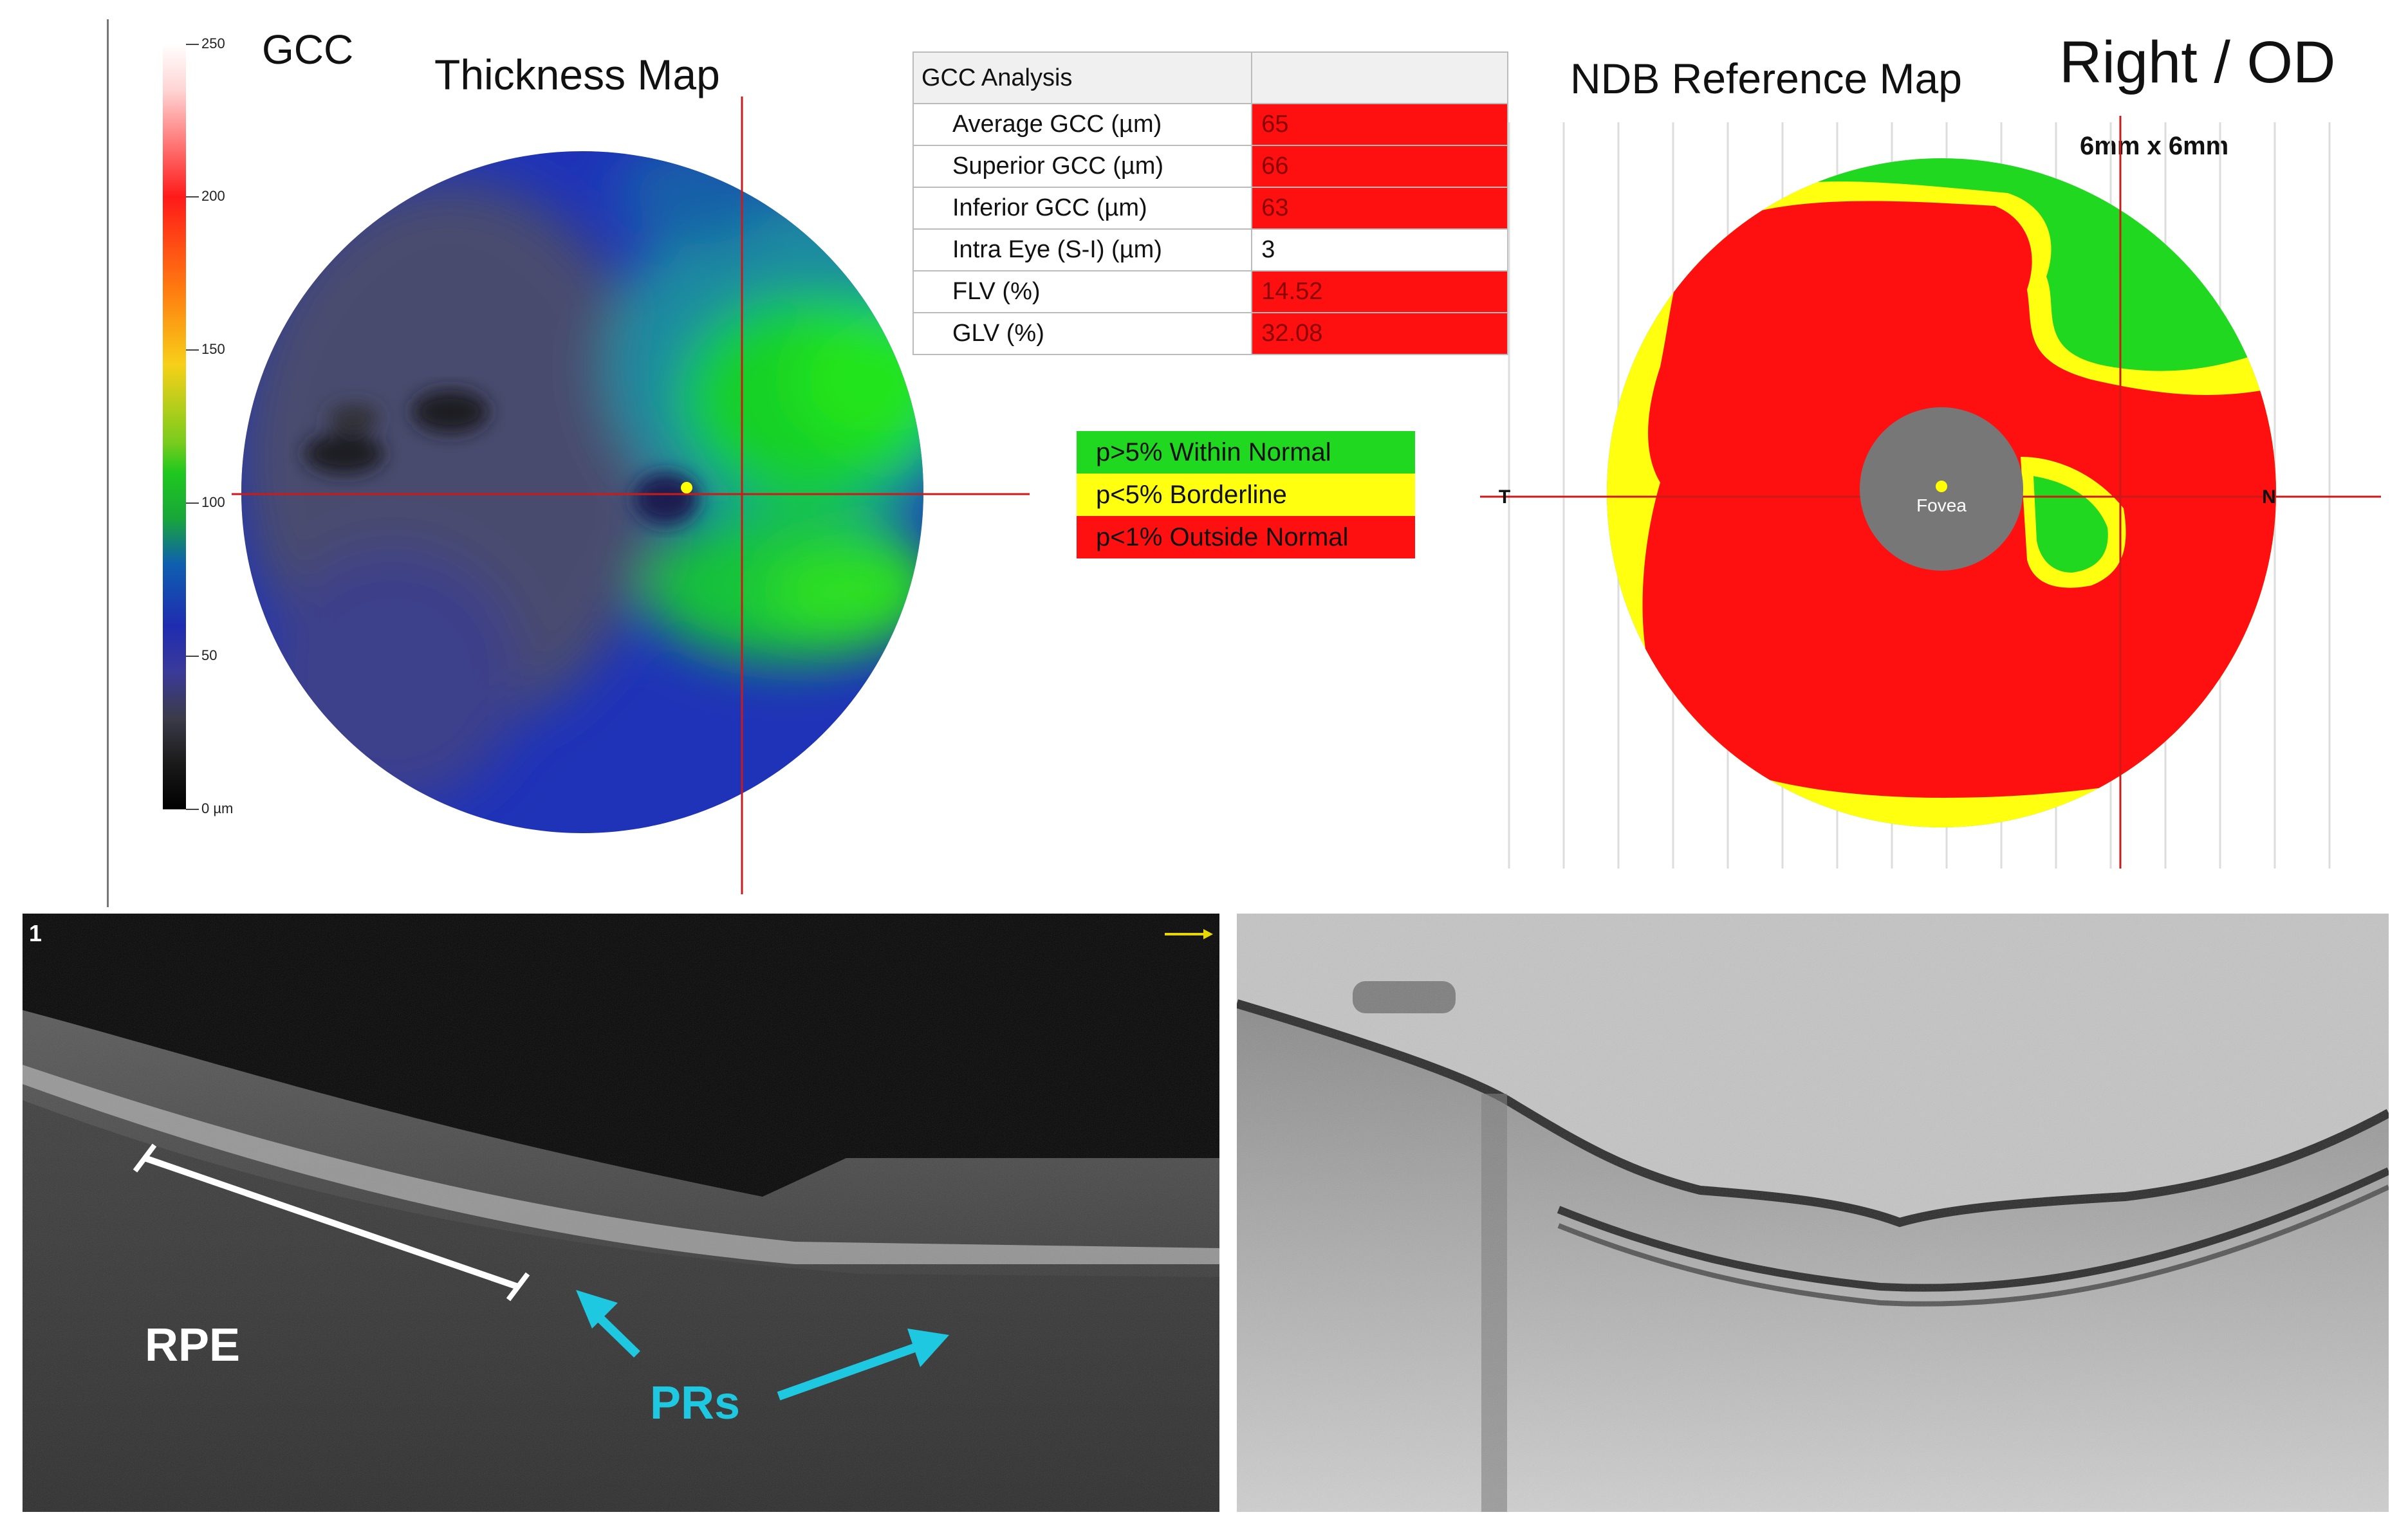  What do you see at coordinates (193, 1345) in the screenshot?
I see `rpe-label: RPE` at bounding box center [193, 1345].